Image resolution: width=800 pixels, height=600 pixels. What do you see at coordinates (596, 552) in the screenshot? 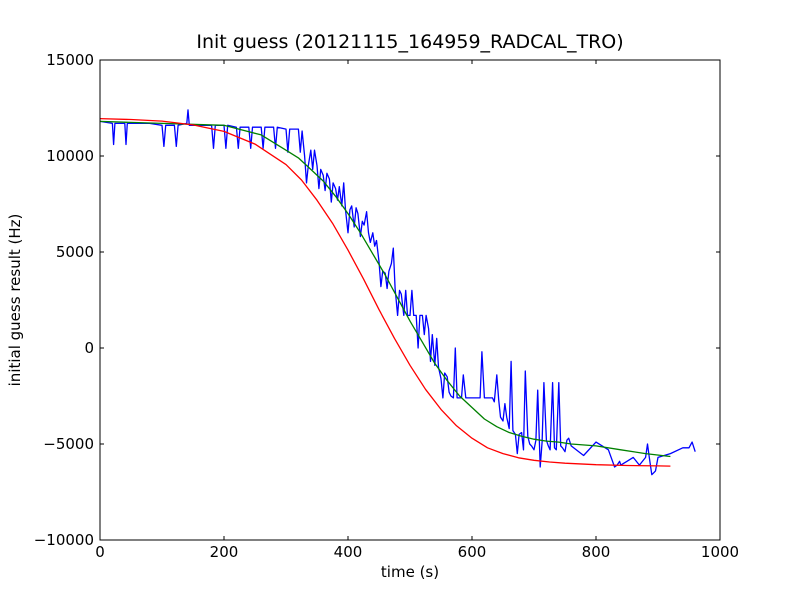
I see `x-tick-label: 800` at bounding box center [596, 552].